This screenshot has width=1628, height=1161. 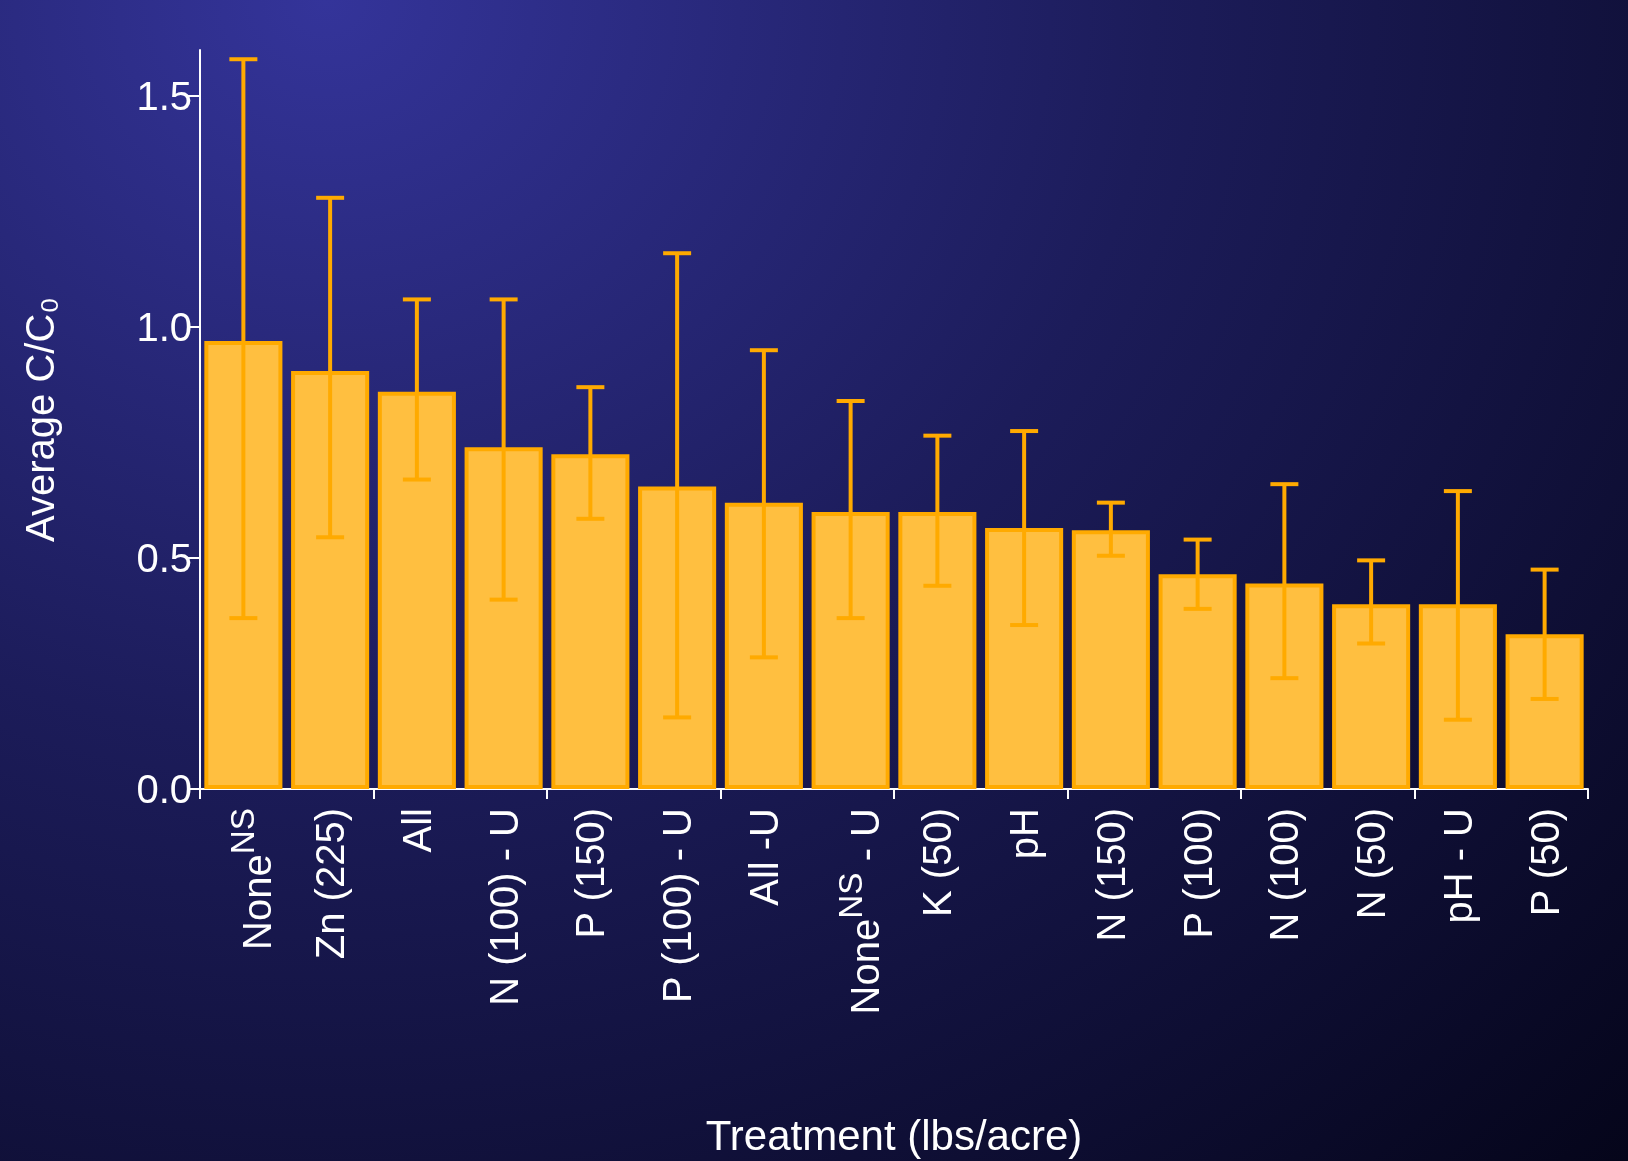 I want to click on x-tick-label: K (50), so click(x=937, y=862).